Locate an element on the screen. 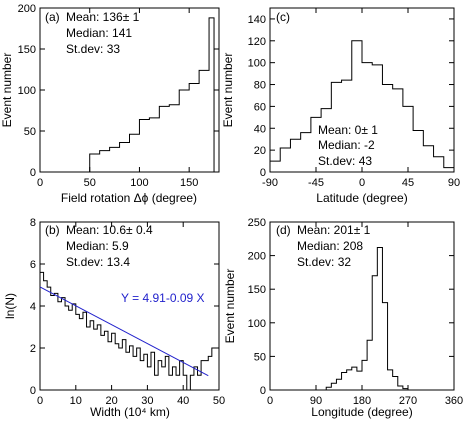 Image resolution: width=474 pixels, height=422 pixels. x-tick-label: 30 is located at coordinates (147, 401).